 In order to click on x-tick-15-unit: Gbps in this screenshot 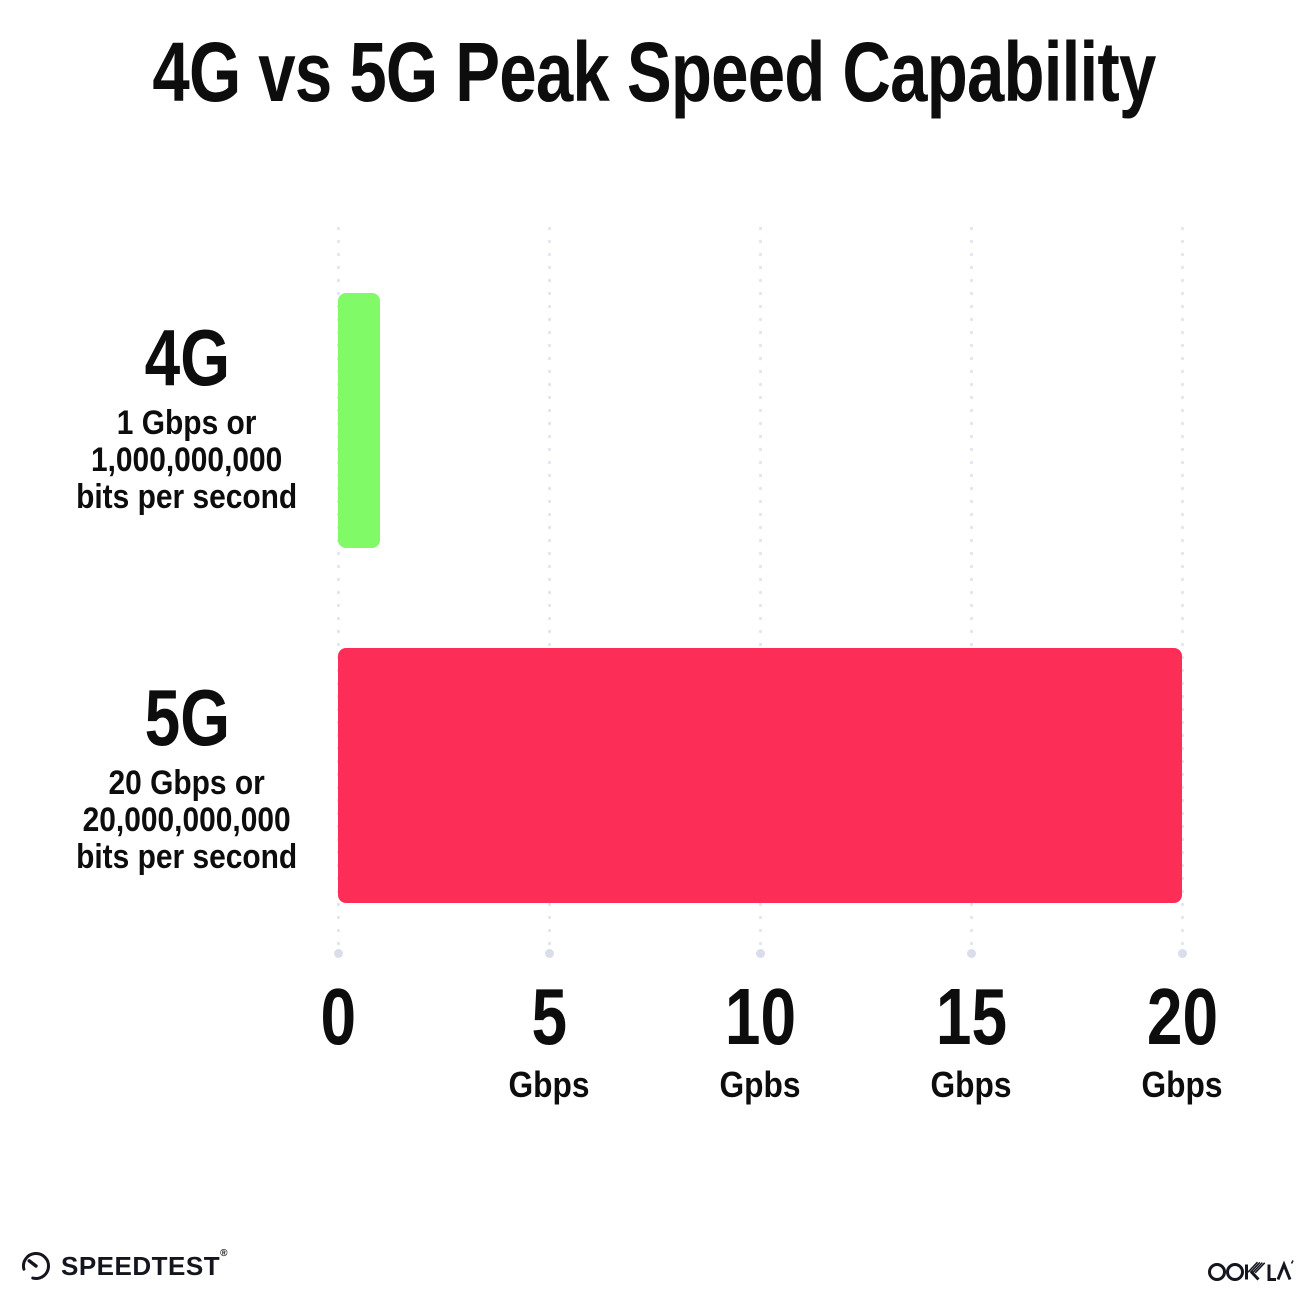, I will do `click(971, 1084)`.